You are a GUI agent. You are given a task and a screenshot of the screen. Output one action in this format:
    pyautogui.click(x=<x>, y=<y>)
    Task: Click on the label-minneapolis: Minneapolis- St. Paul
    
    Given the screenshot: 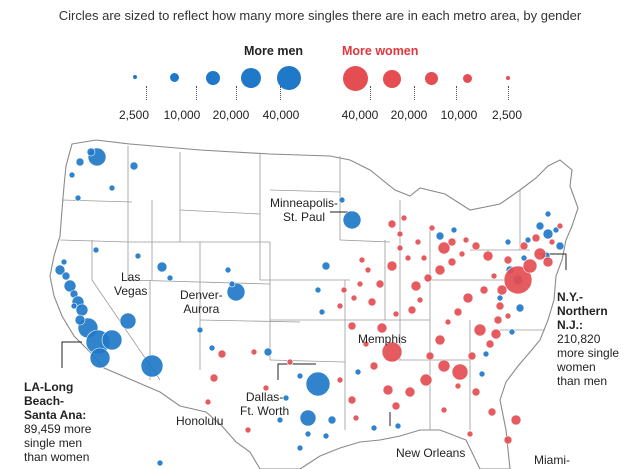 What is the action you would take?
    pyautogui.click(x=304, y=210)
    